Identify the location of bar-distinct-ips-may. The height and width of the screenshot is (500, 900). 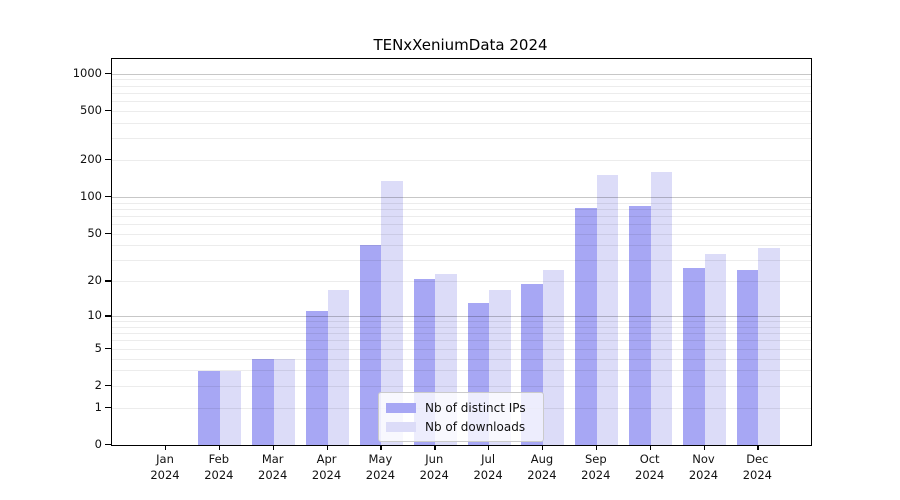
(370, 345).